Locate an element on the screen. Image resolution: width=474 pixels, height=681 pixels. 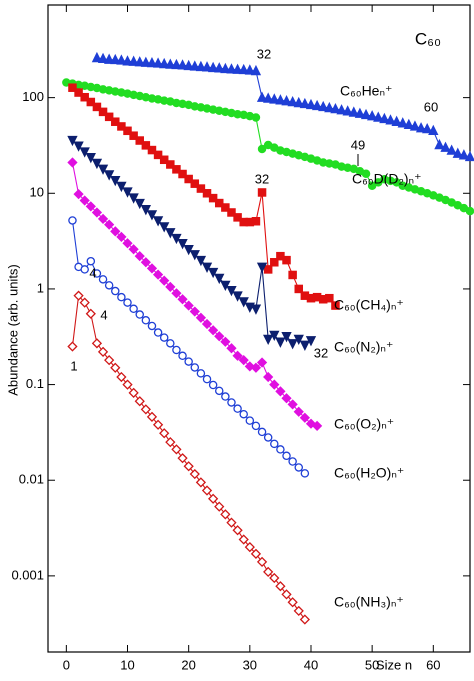
x-tick-label: 40 is located at coordinates (311, 664).